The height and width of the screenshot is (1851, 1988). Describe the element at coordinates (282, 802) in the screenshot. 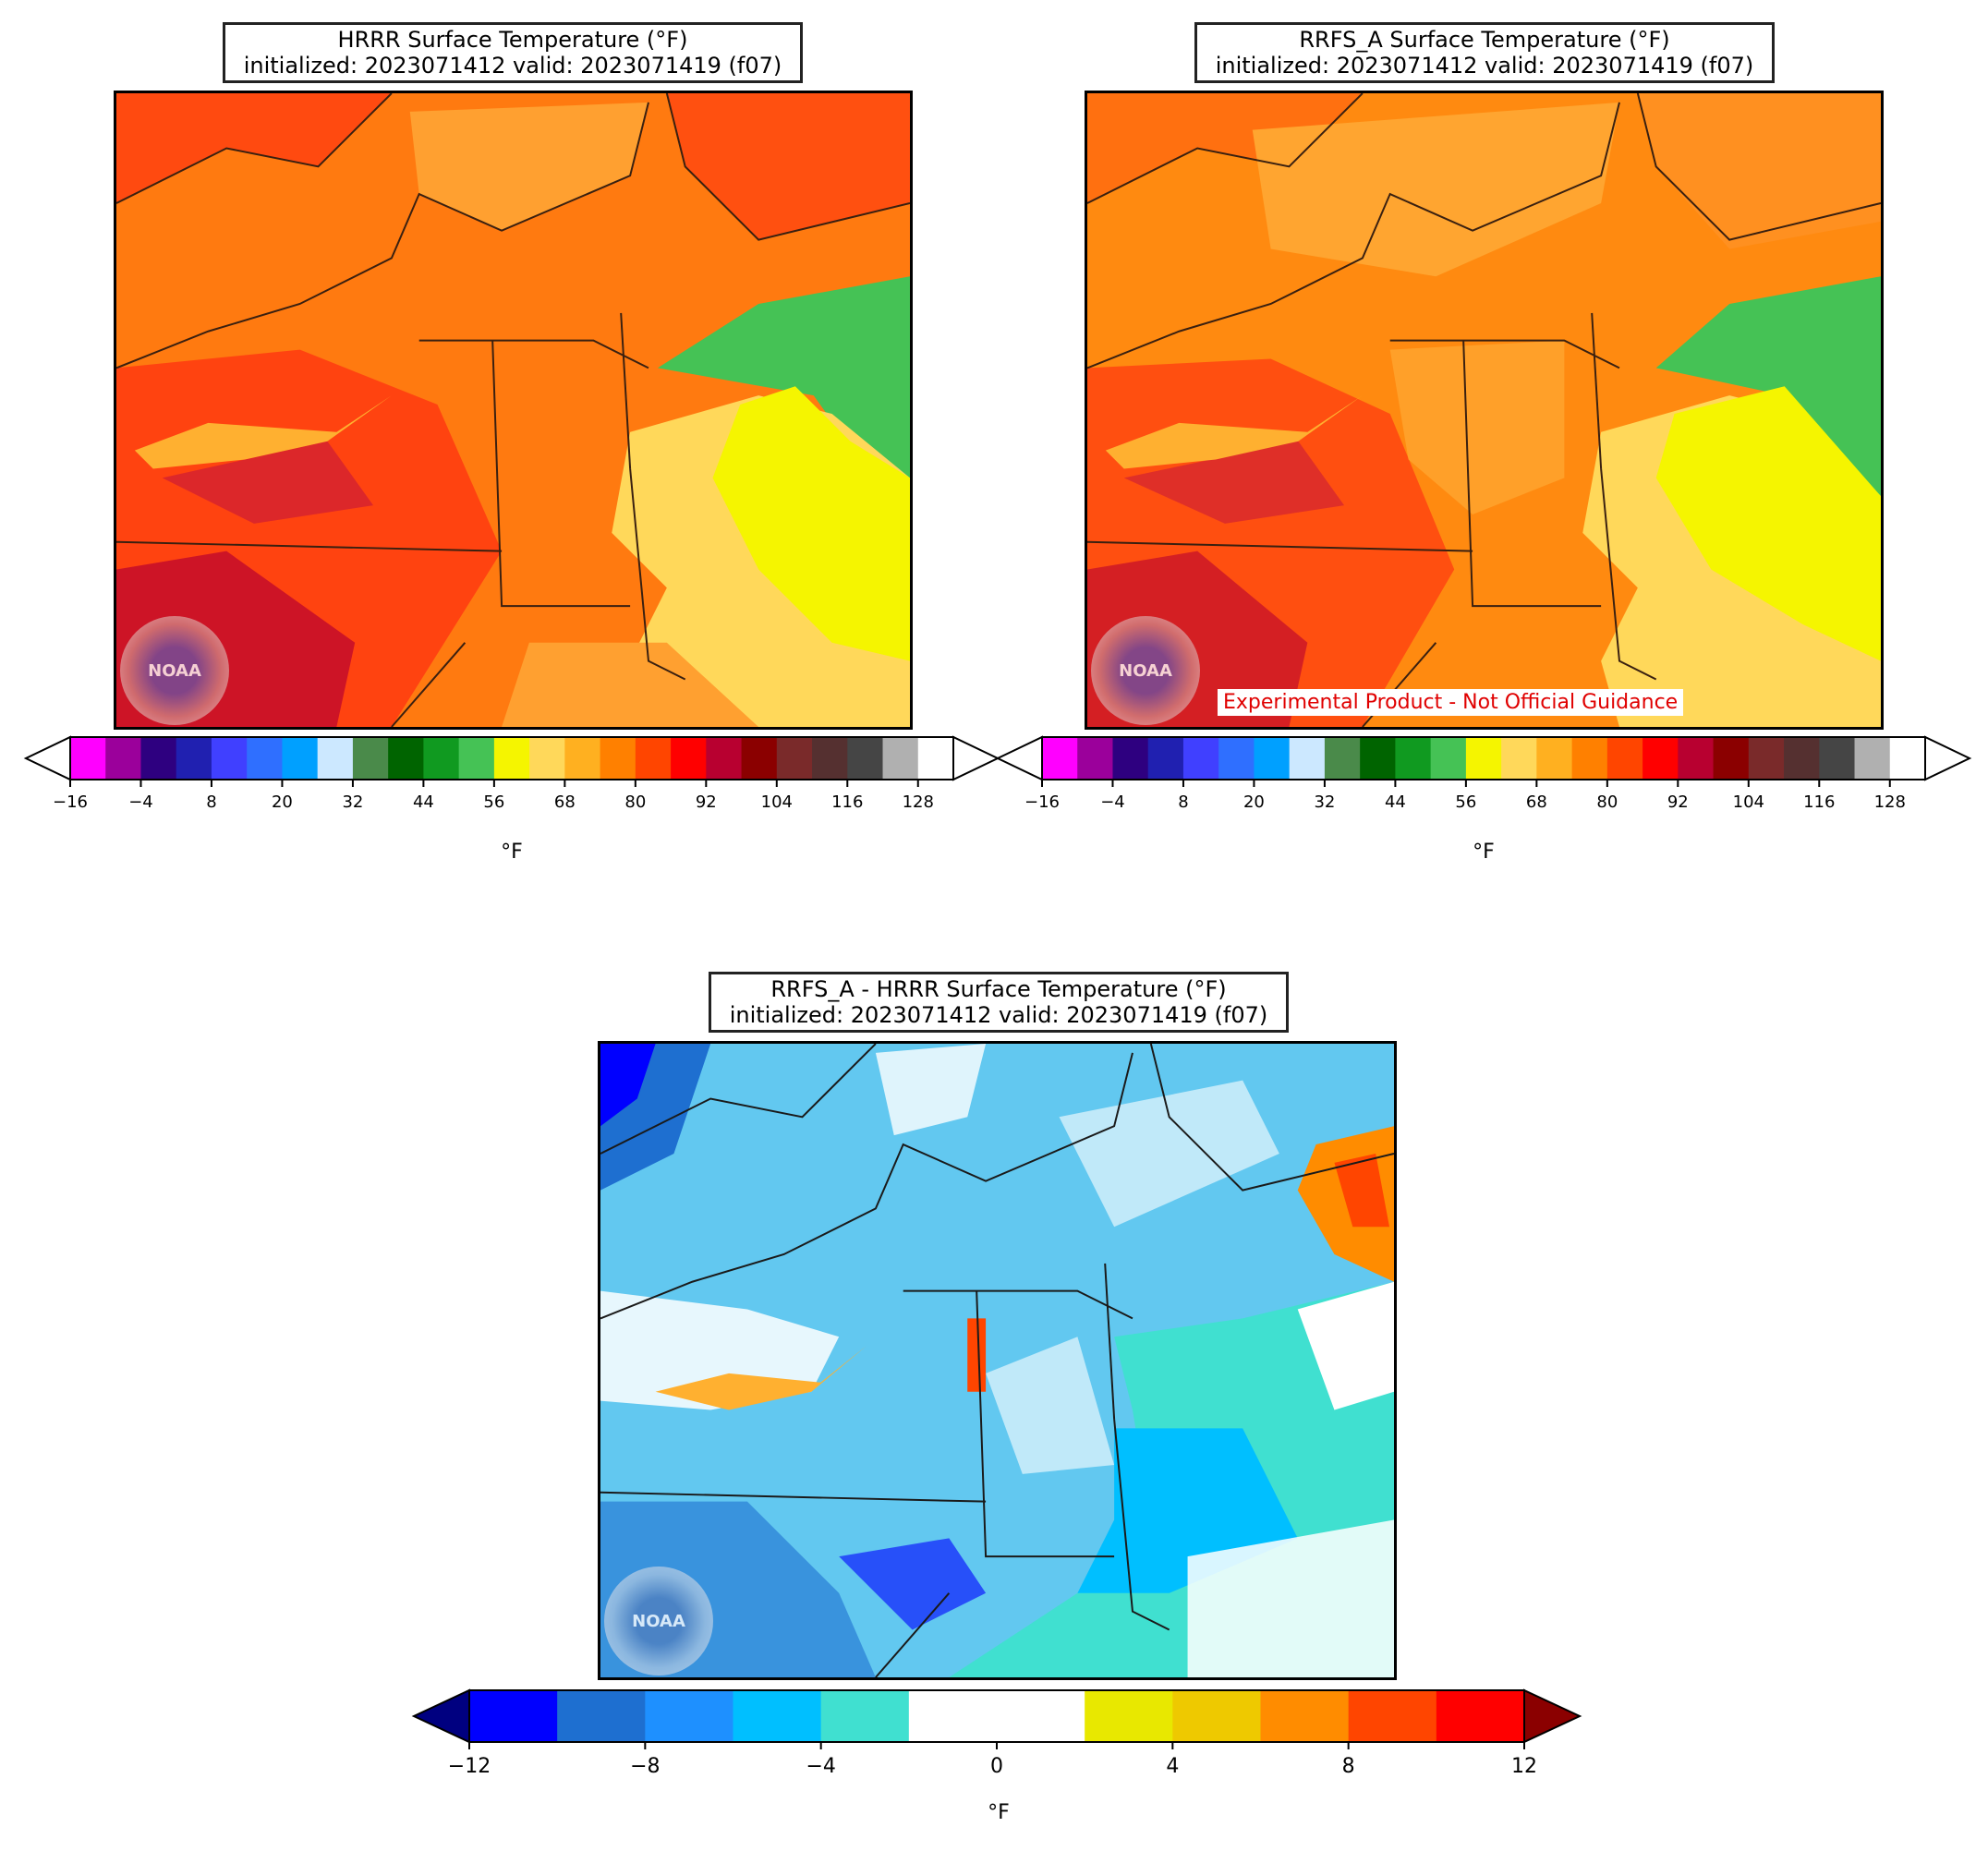

I see `hrrr-colorbar-tick-label: 20` at that location.